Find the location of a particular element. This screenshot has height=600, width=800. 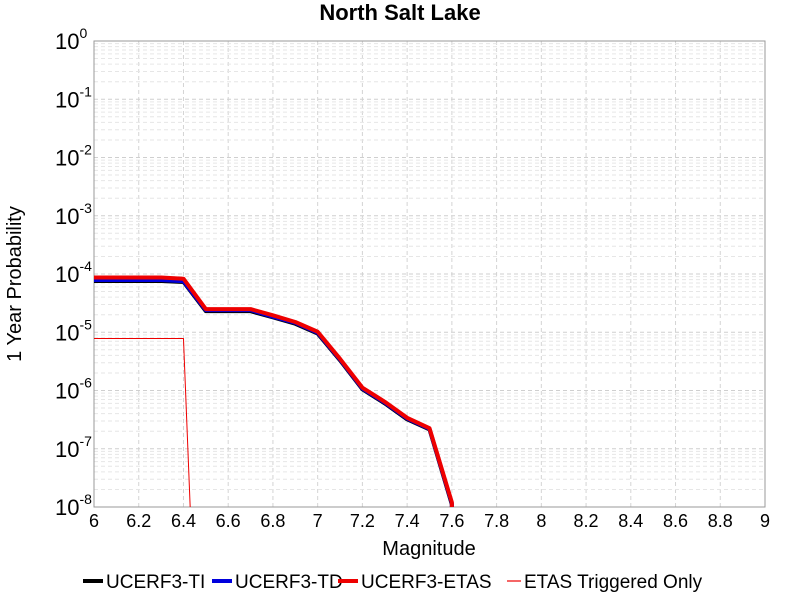

series-line-etas-triggered-only is located at coordinates (142, 423).